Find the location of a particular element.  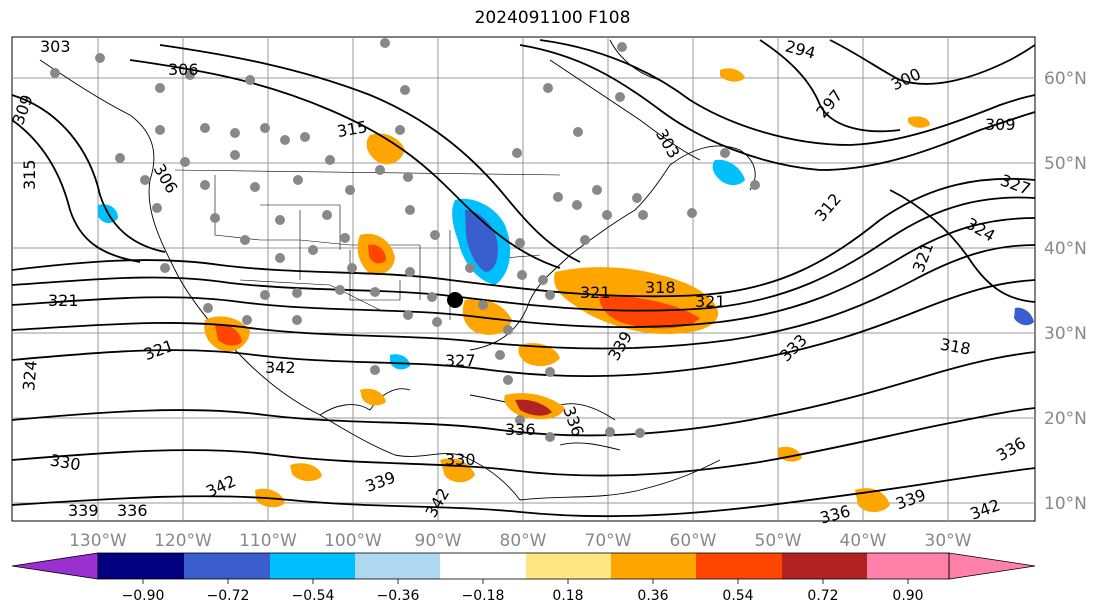

colorbar-tick: −0.72 is located at coordinates (228, 596).